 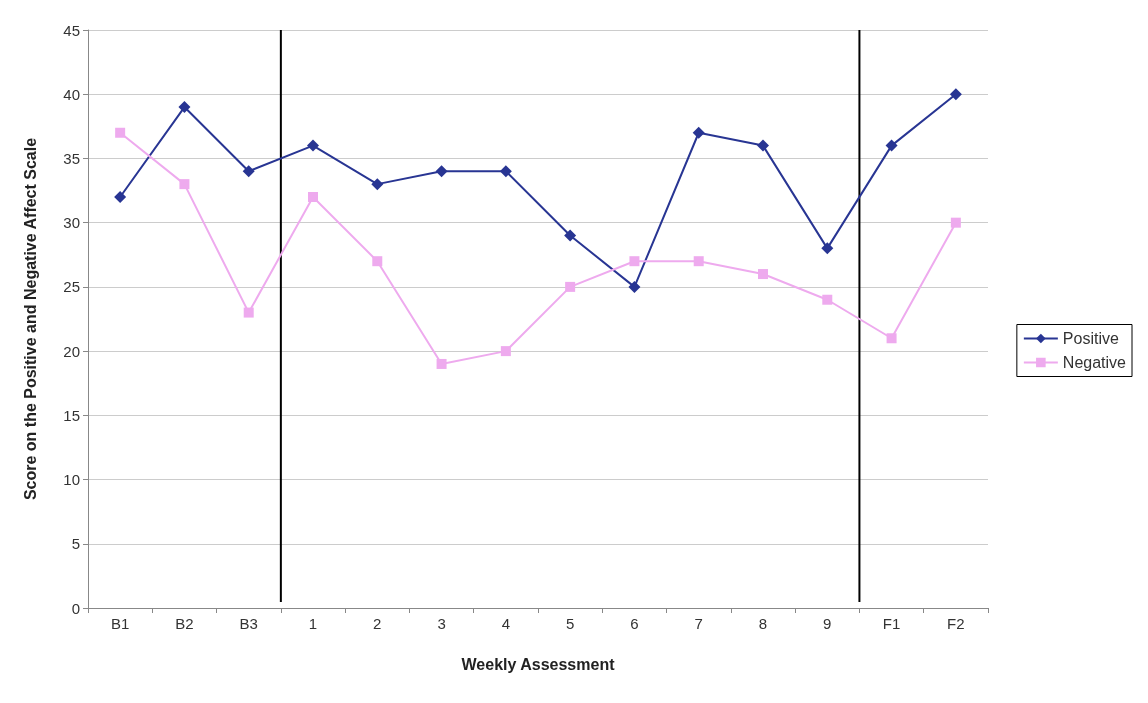 I want to click on y-tick-label: 0, so click(x=75, y=608).